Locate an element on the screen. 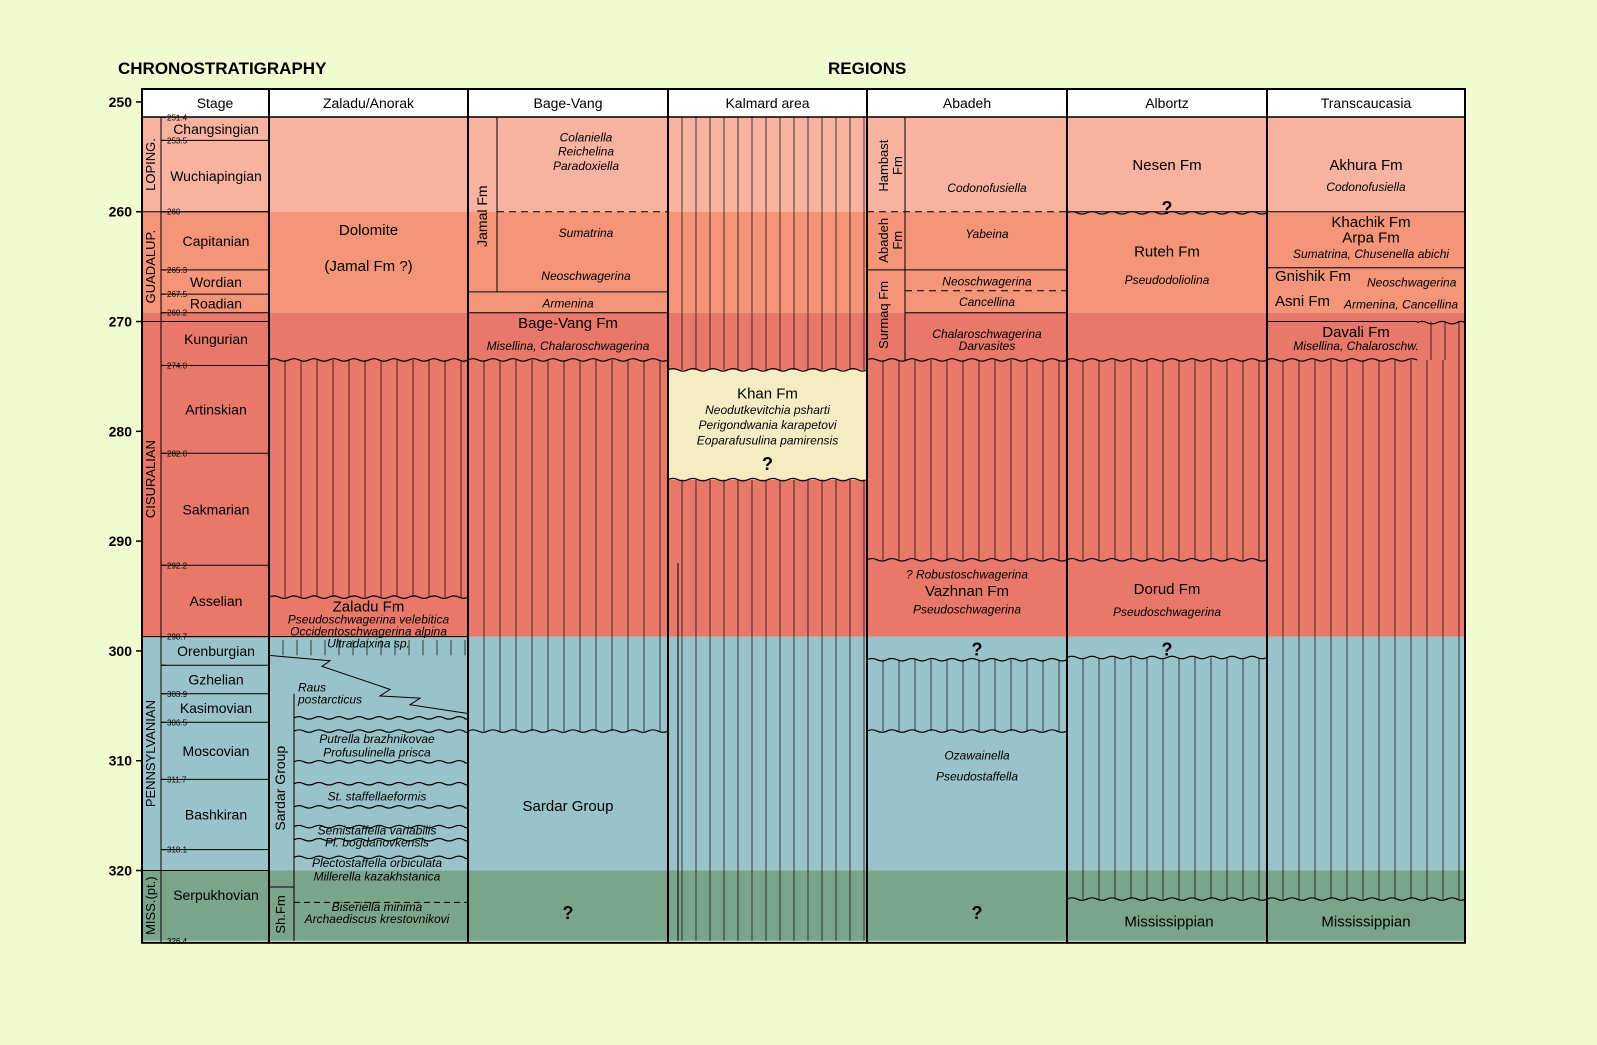 This screenshot has width=1597, height=1045. fossil-label: ? Robustoschwagerina is located at coordinates (967, 574).